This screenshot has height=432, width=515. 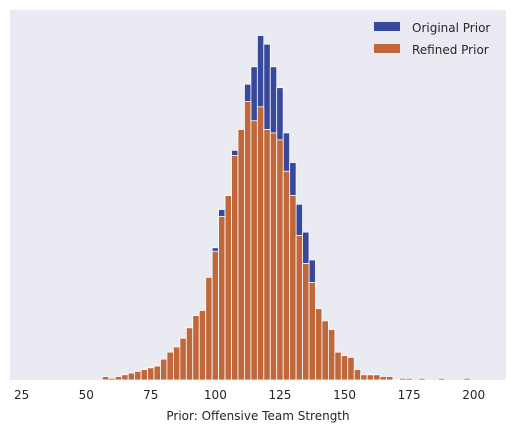 What do you see at coordinates (473, 395) in the screenshot?
I see `x-tick-label: 200` at bounding box center [473, 395].